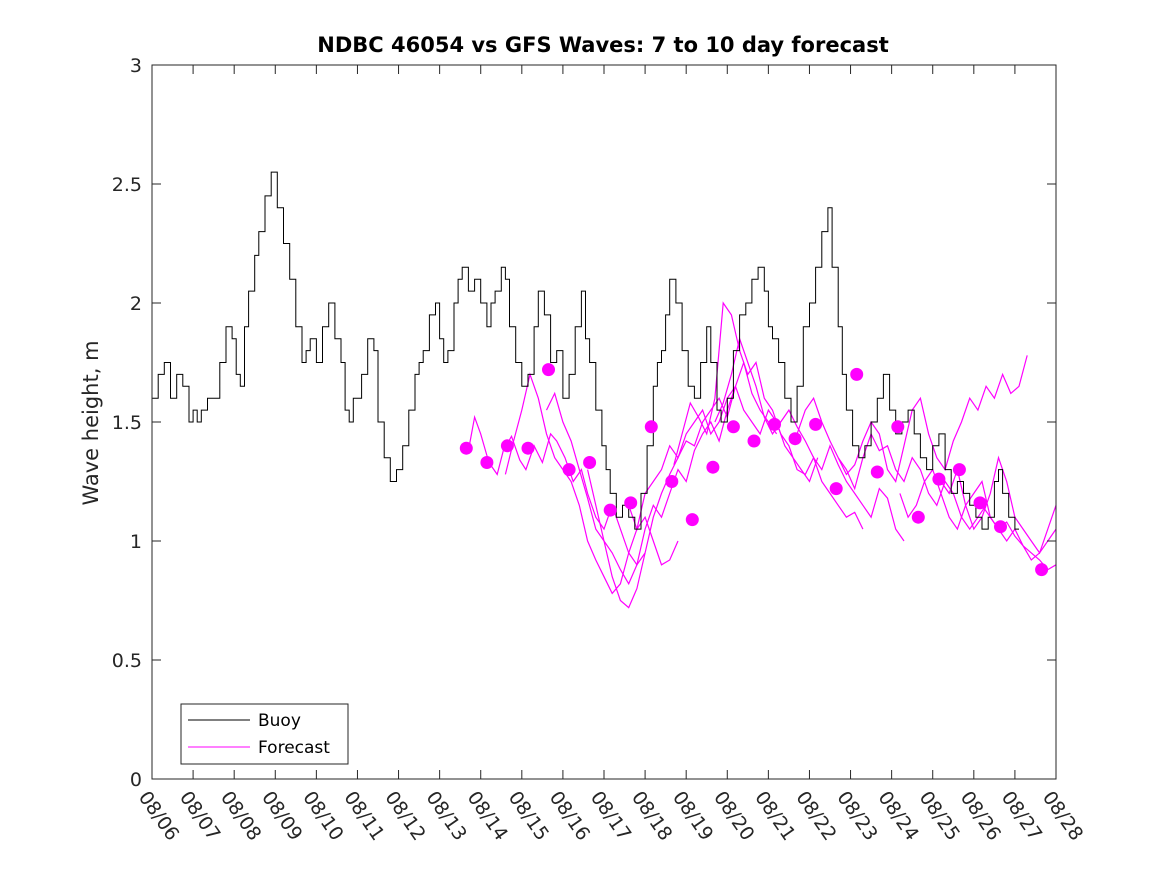 Image resolution: width=1167 pixels, height=875 pixels. What do you see at coordinates (856, 815) in the screenshot?
I see `x-tick-label: 08/23` at bounding box center [856, 815].